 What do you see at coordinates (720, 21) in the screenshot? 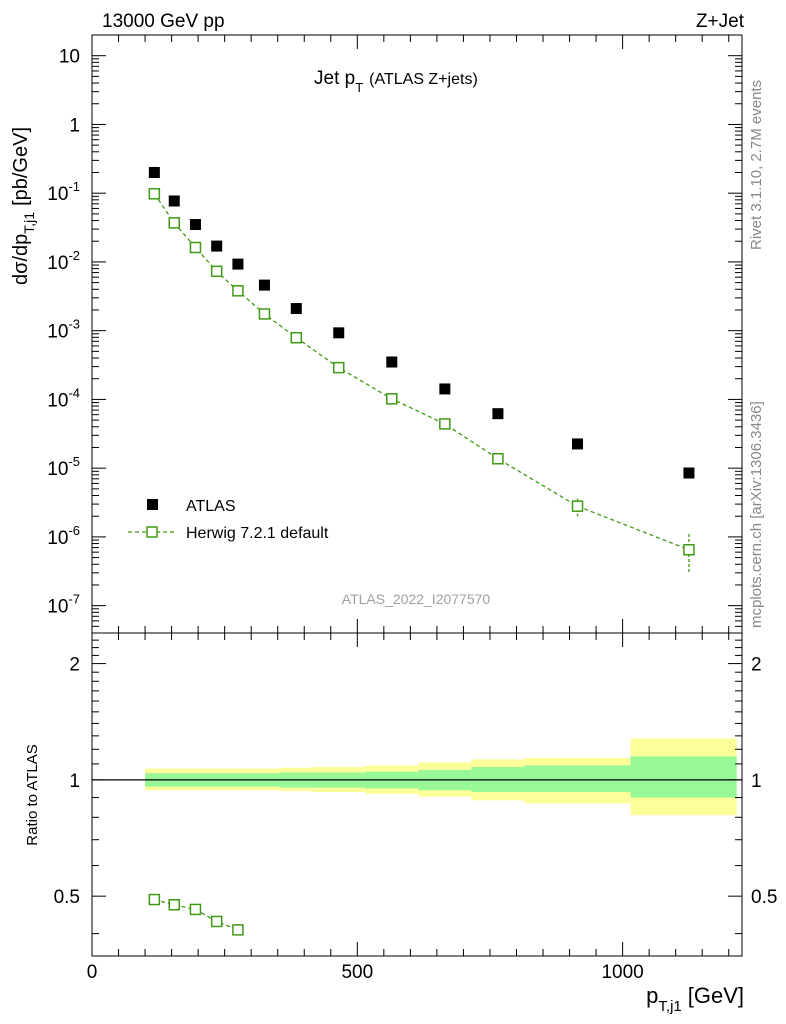
I see `process-label: Z+Jet` at bounding box center [720, 21].